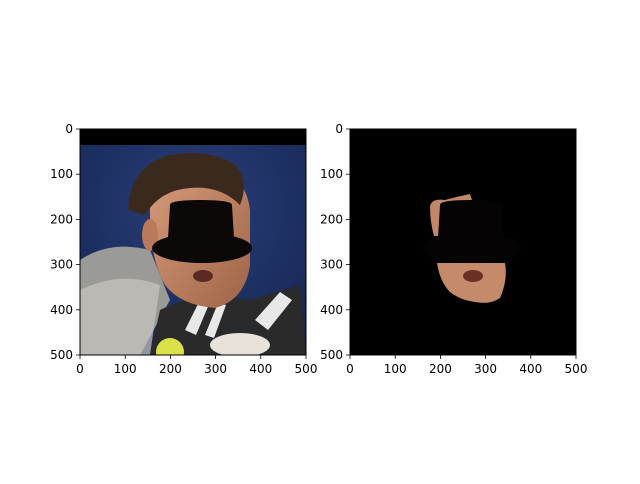 This screenshot has height=484, width=640. Describe the element at coordinates (150, 235) in the screenshot. I see `ear` at that location.